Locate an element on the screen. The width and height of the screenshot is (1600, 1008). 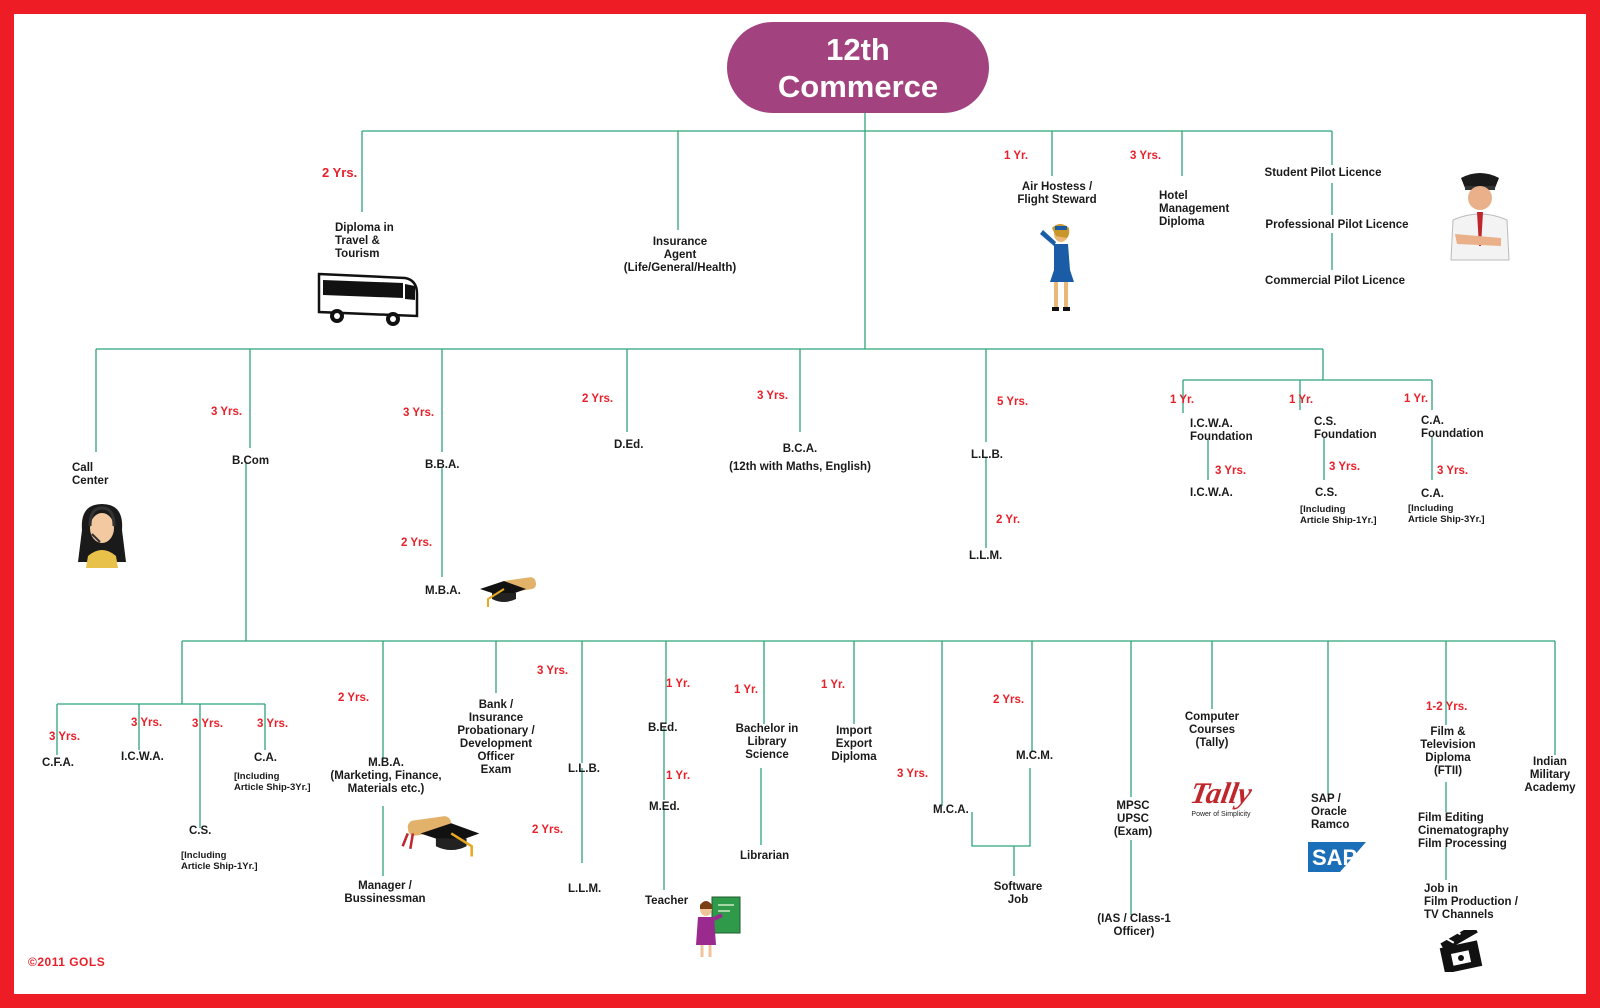
insurance-label: Insurance Agent (Life/General/Health) is located at coordinates (680, 255).